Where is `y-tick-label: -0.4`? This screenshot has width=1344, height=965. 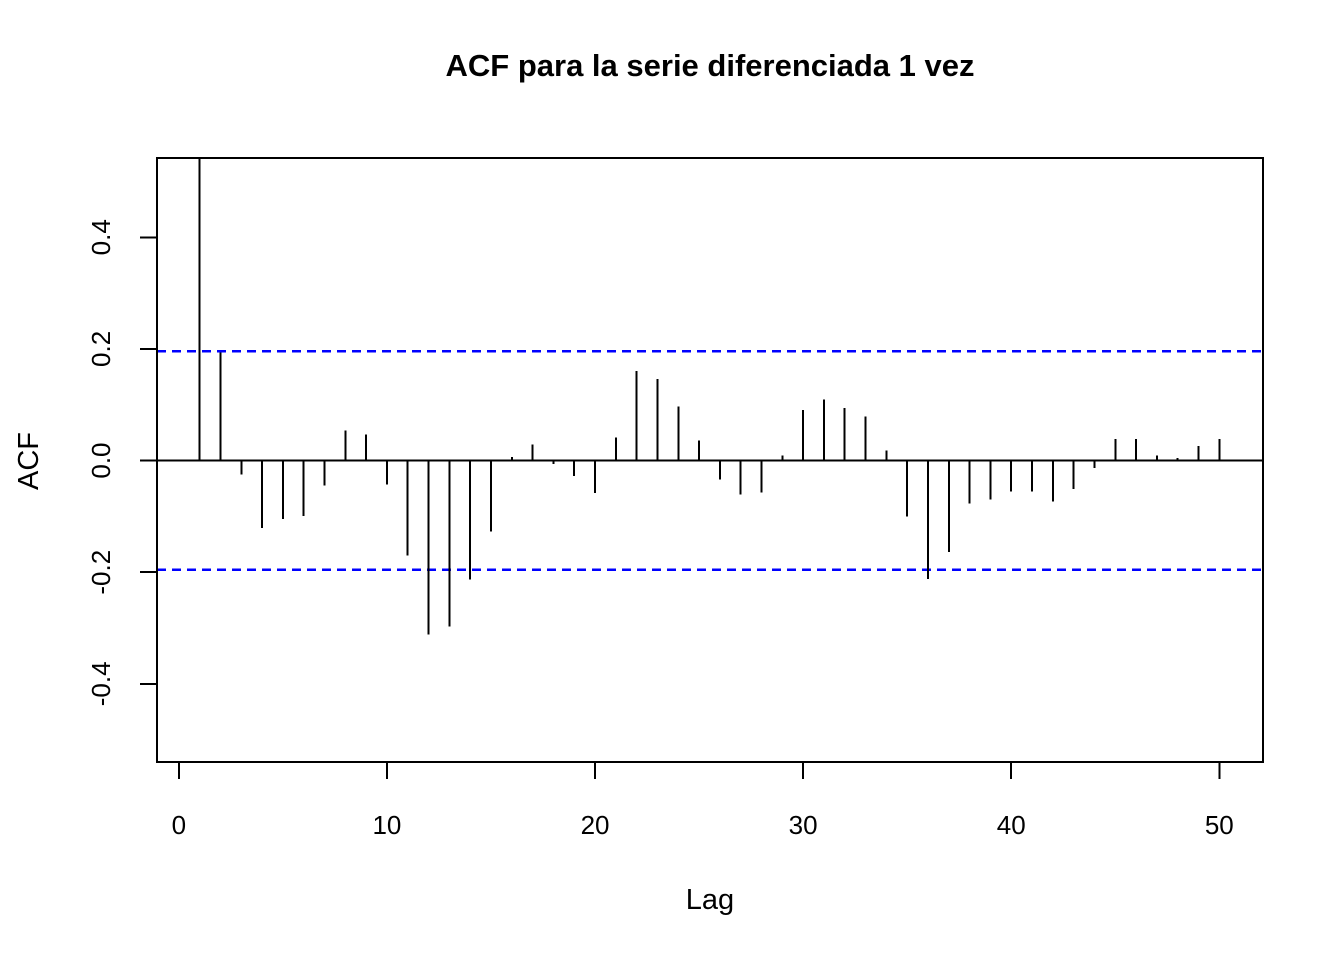 y-tick-label: -0.4 is located at coordinates (101, 683).